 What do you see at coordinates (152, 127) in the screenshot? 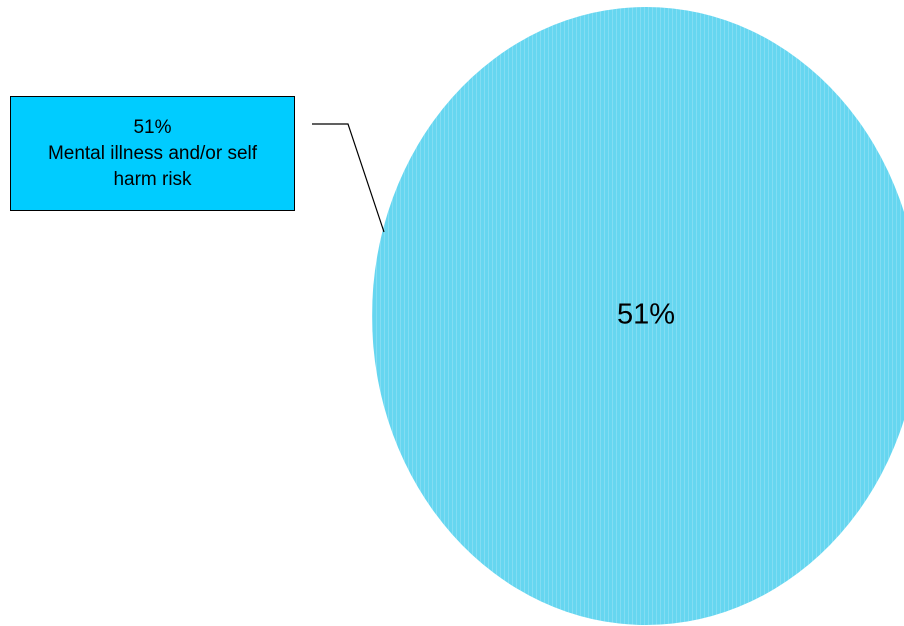
I see `callout-value: 51%` at bounding box center [152, 127].